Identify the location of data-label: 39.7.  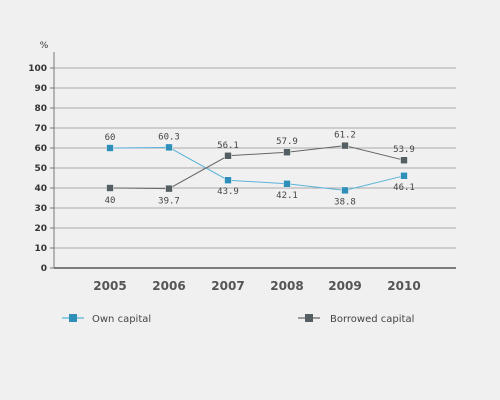
(169, 202).